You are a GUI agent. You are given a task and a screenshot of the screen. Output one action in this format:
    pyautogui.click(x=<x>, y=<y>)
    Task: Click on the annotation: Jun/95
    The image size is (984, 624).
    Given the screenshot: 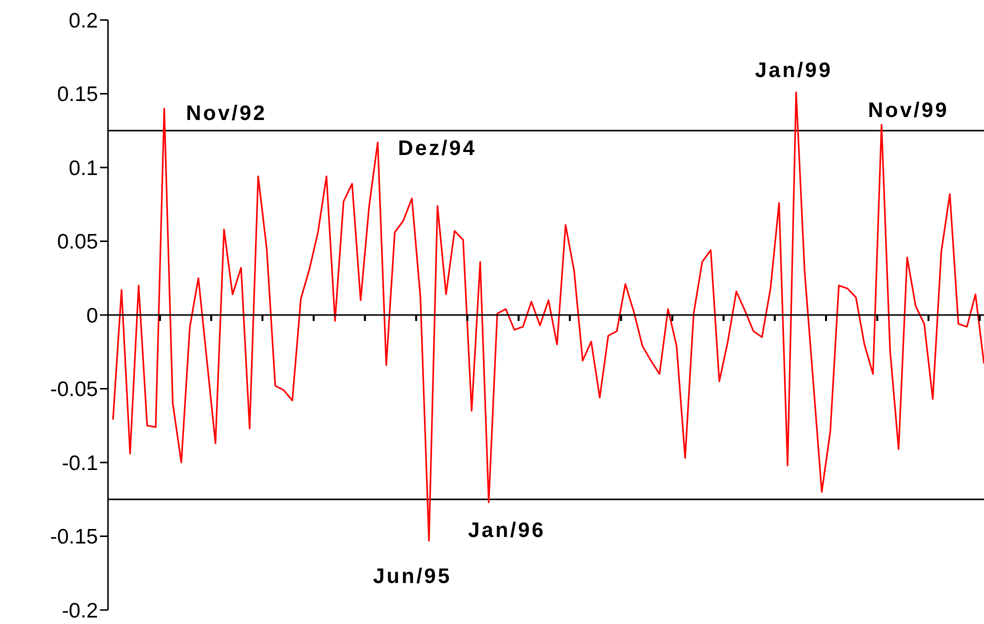 What is the action you would take?
    pyautogui.click(x=412, y=576)
    